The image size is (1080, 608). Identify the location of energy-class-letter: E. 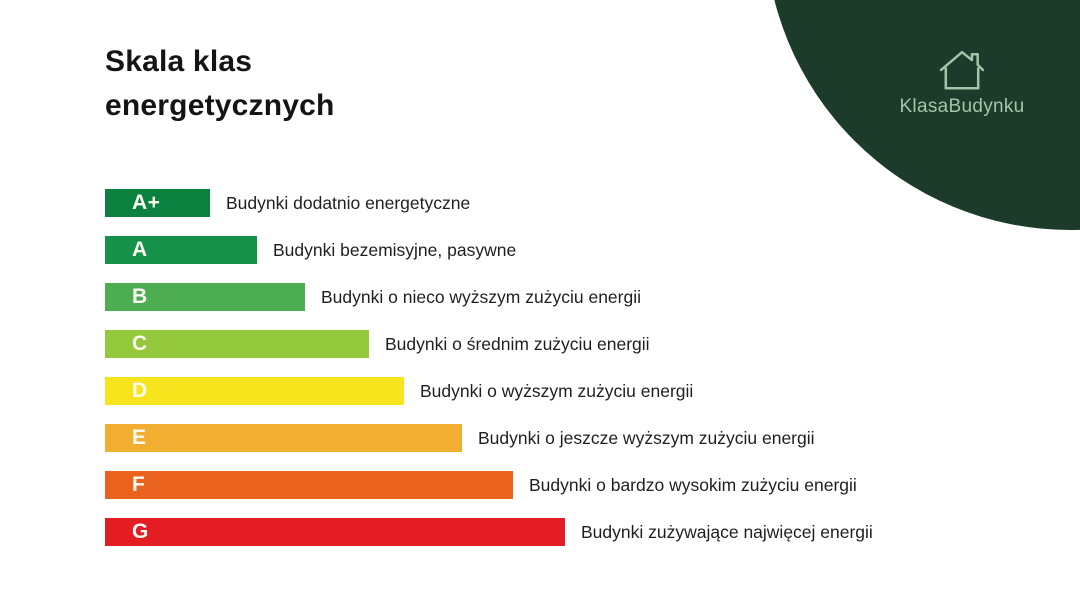
(139, 437).